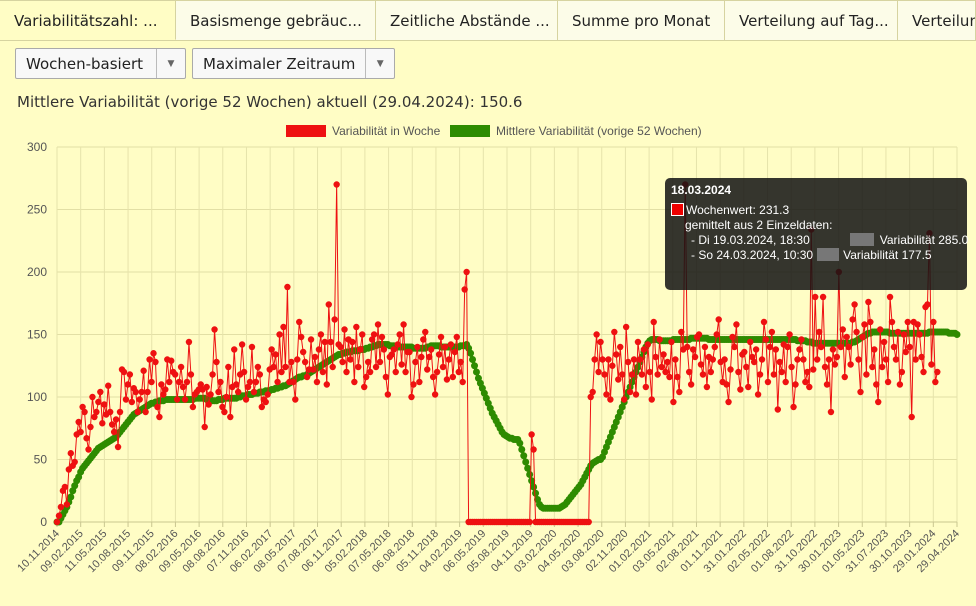  Describe the element at coordinates (828, 254) in the screenshot. I see `redacted-block` at that location.